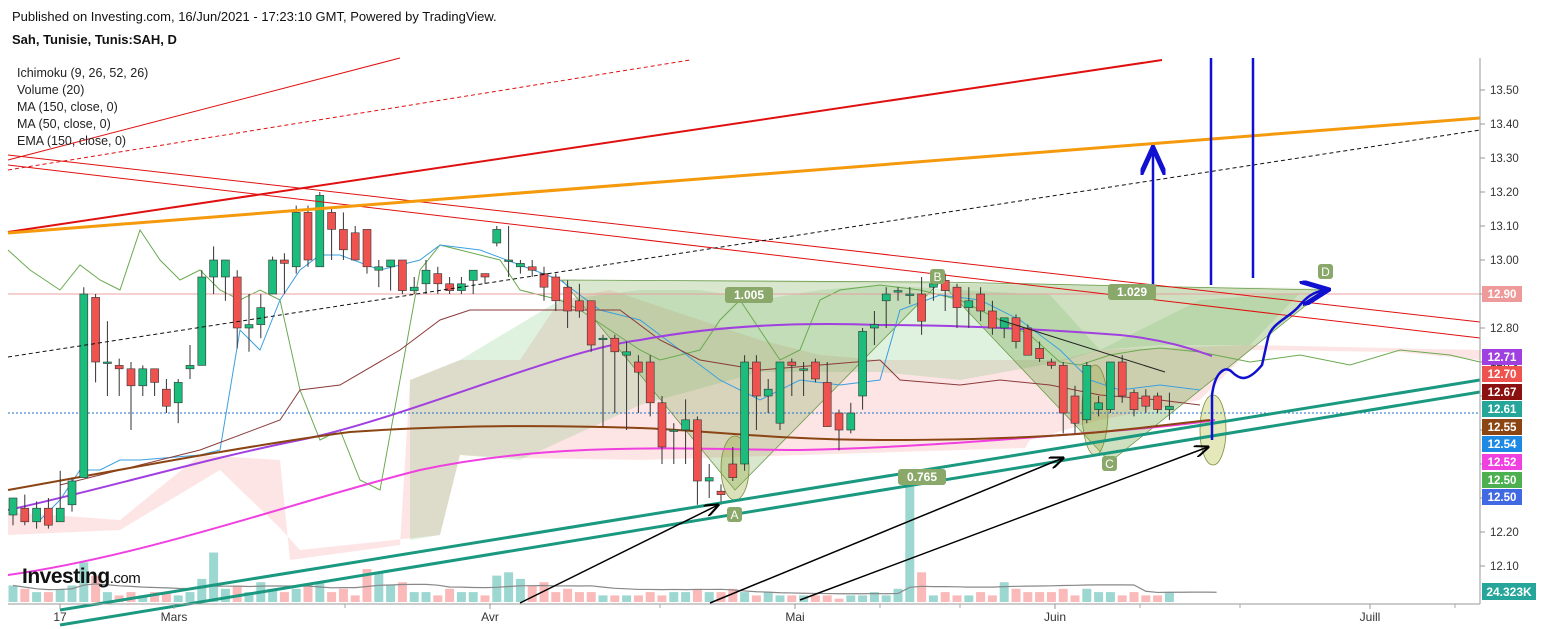 This screenshot has height=629, width=1544. I want to click on price-badge-label: 12.67, so click(1502, 393).